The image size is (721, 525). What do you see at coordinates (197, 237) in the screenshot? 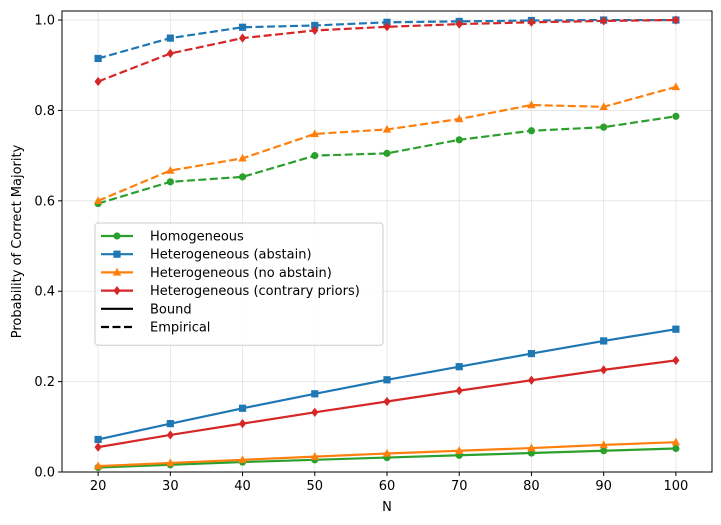
I see `legend-label: Homogeneous` at bounding box center [197, 237].